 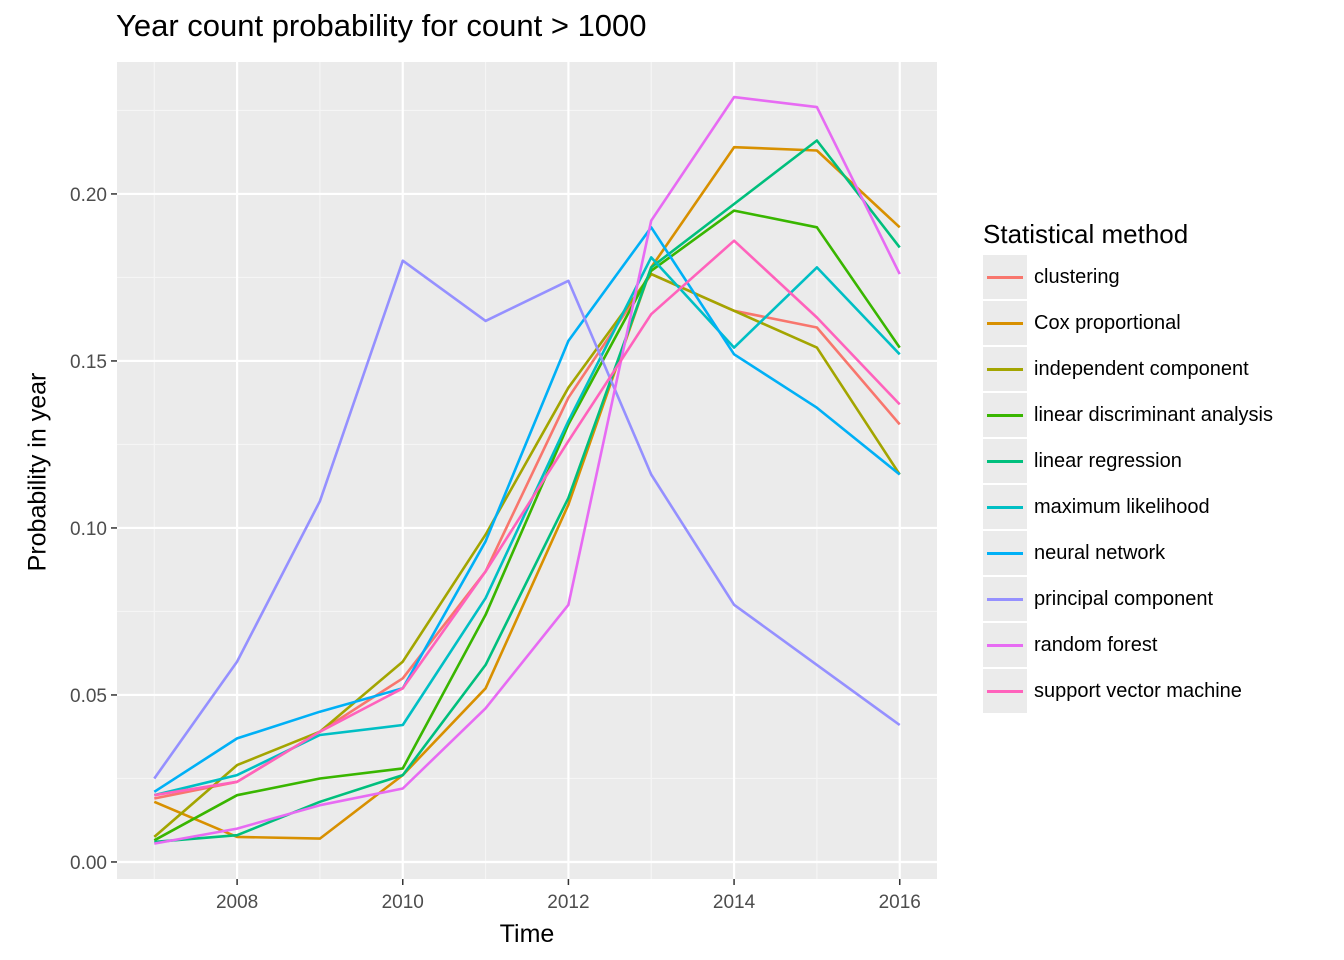 I want to click on legend-label: neural network, so click(x=1100, y=553).